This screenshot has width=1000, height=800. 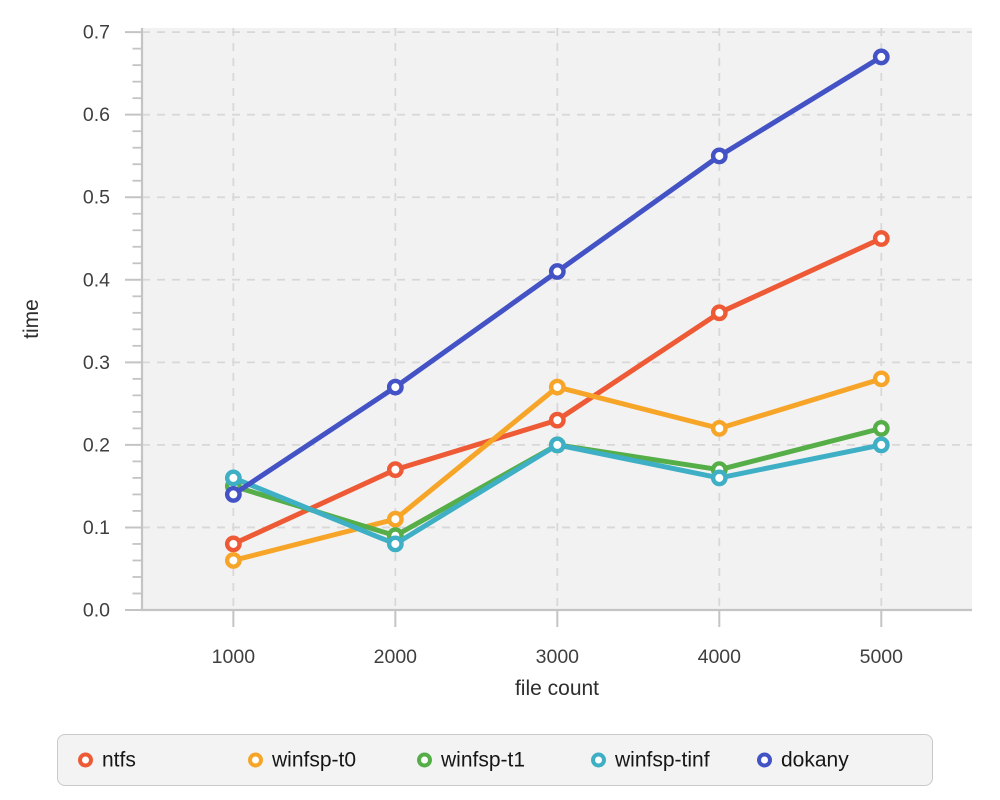 What do you see at coordinates (96, 445) in the screenshot?
I see `y-tick-label: 0.2` at bounding box center [96, 445].